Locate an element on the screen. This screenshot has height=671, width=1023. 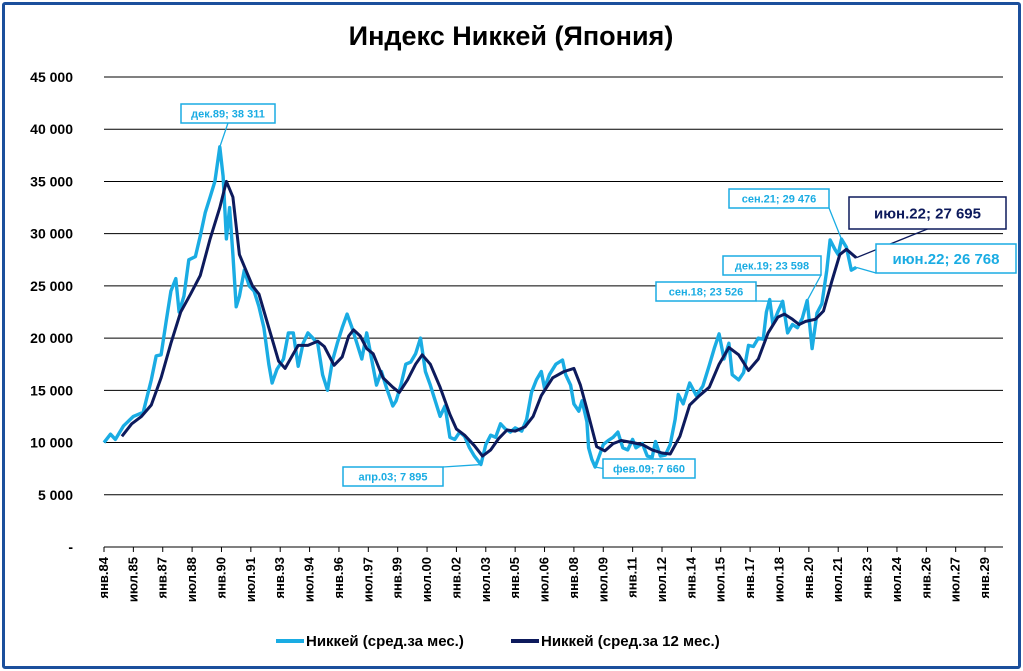
y-tick-label: 15 000 is located at coordinates (51, 390).